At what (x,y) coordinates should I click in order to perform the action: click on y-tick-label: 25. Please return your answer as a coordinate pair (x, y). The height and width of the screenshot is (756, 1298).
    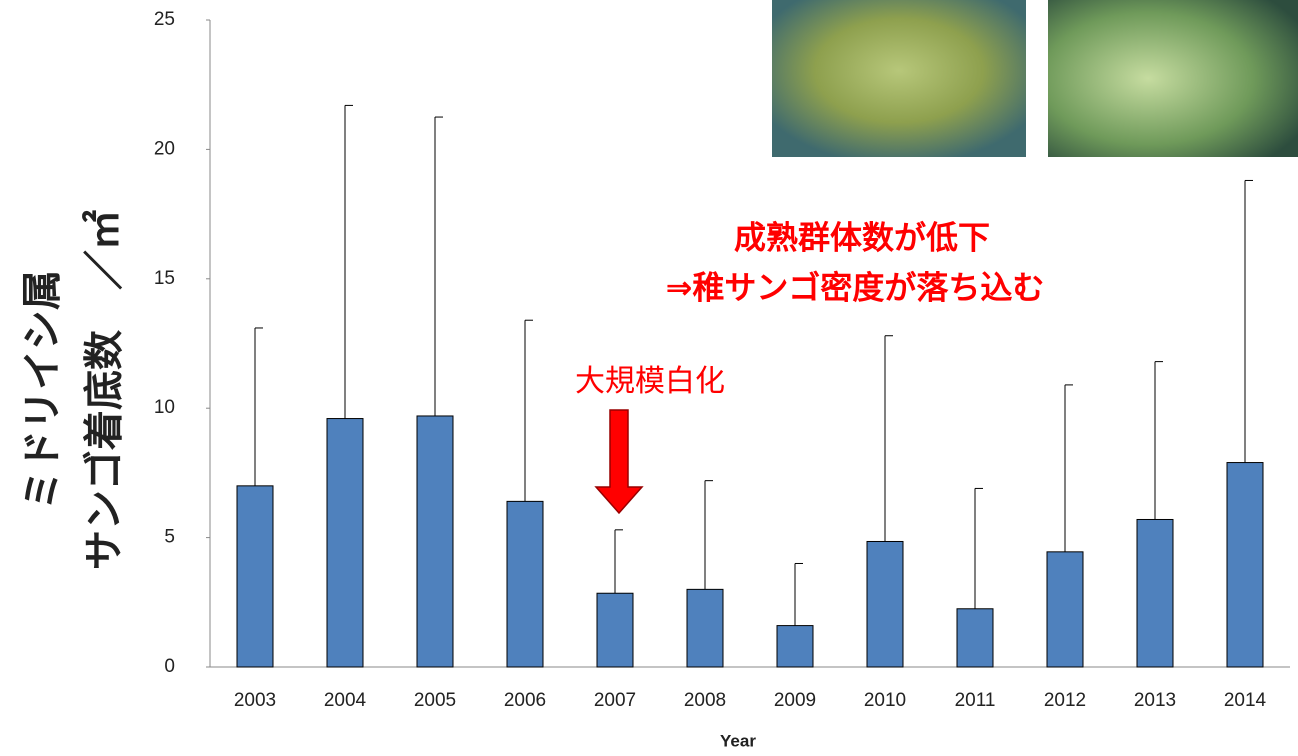
    Looking at the image, I should click on (164, 19).